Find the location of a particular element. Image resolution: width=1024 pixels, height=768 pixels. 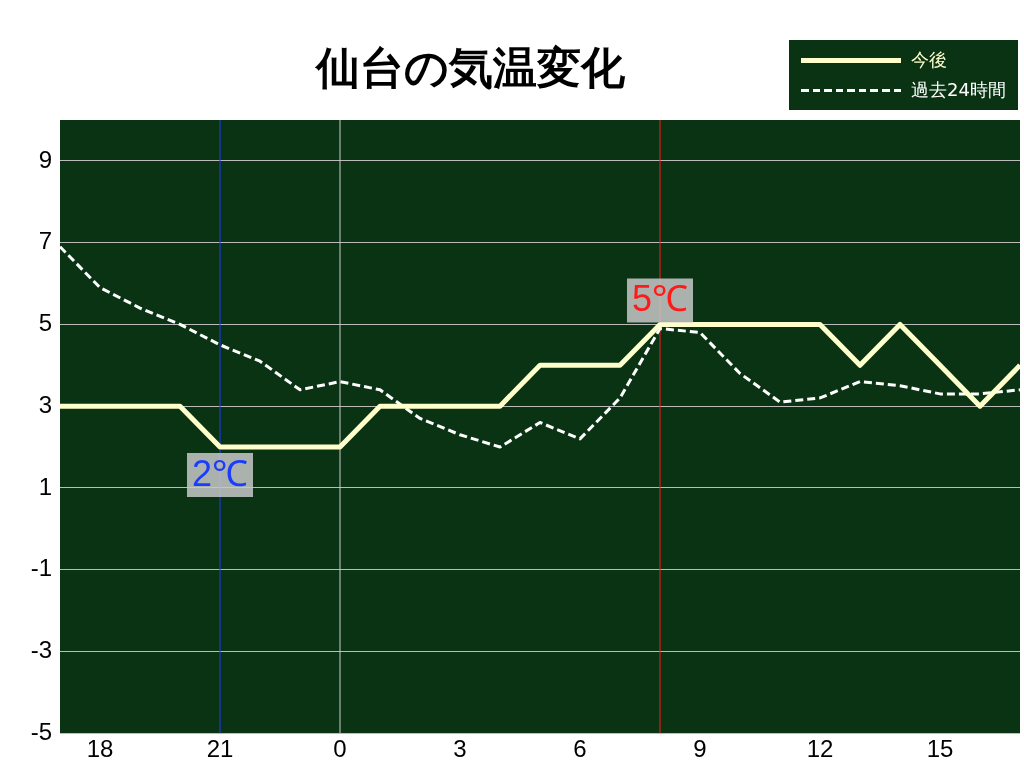

x-tick-label: 18 is located at coordinates (100, 749).